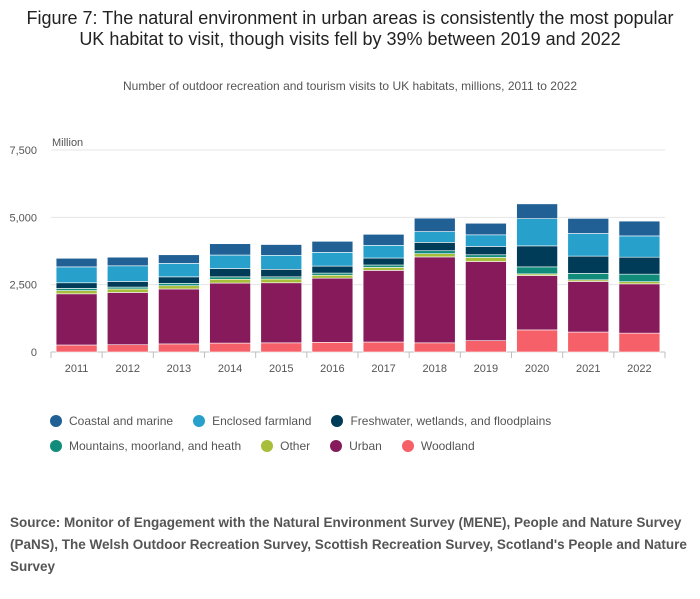 The image size is (700, 599). What do you see at coordinates (179, 348) in the screenshot?
I see `bar-segment-woodland-2013` at bounding box center [179, 348].